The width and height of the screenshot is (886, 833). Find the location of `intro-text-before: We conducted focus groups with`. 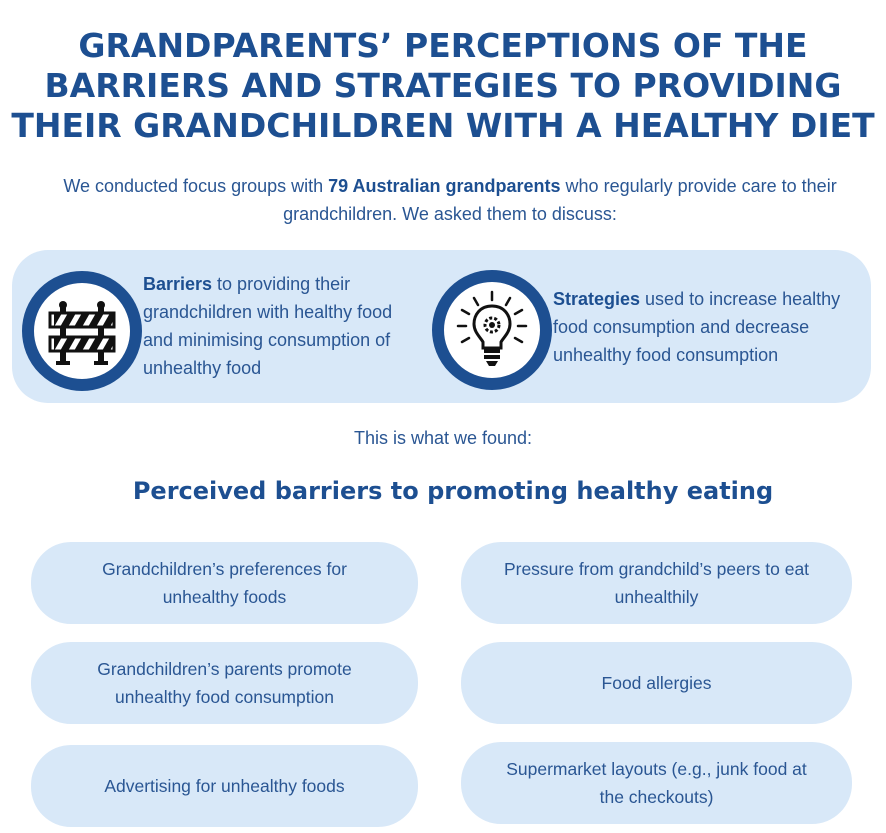

intro-text-before: We conducted focus groups with is located at coordinates (196, 186).